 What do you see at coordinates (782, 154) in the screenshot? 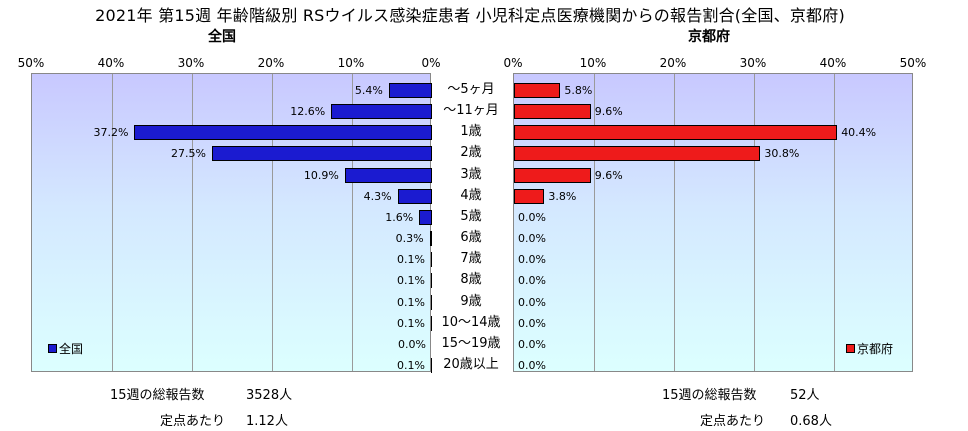
I see `data-label-kyoto: 30.8%` at bounding box center [782, 154].